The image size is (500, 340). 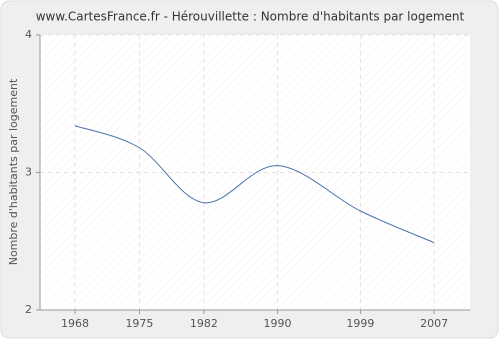 What do you see at coordinates (28, 309) in the screenshot?
I see `y-tick-label: 2` at bounding box center [28, 309].